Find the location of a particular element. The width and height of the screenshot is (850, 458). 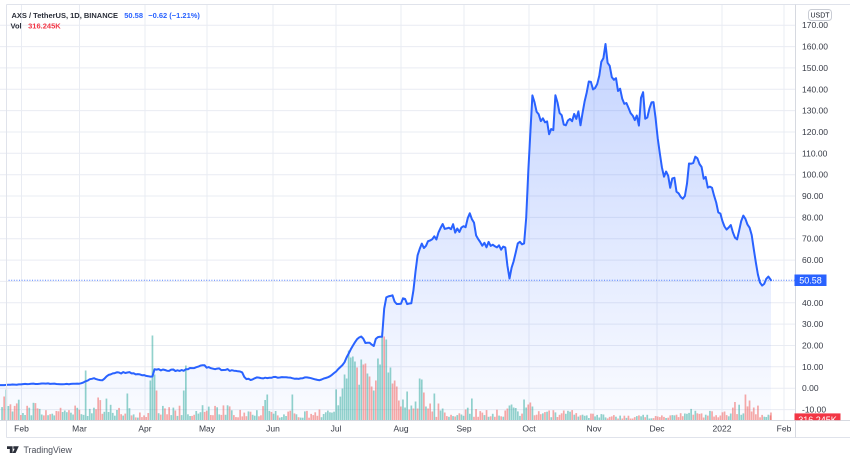

svg-text: Sep is located at coordinates (463, 429).